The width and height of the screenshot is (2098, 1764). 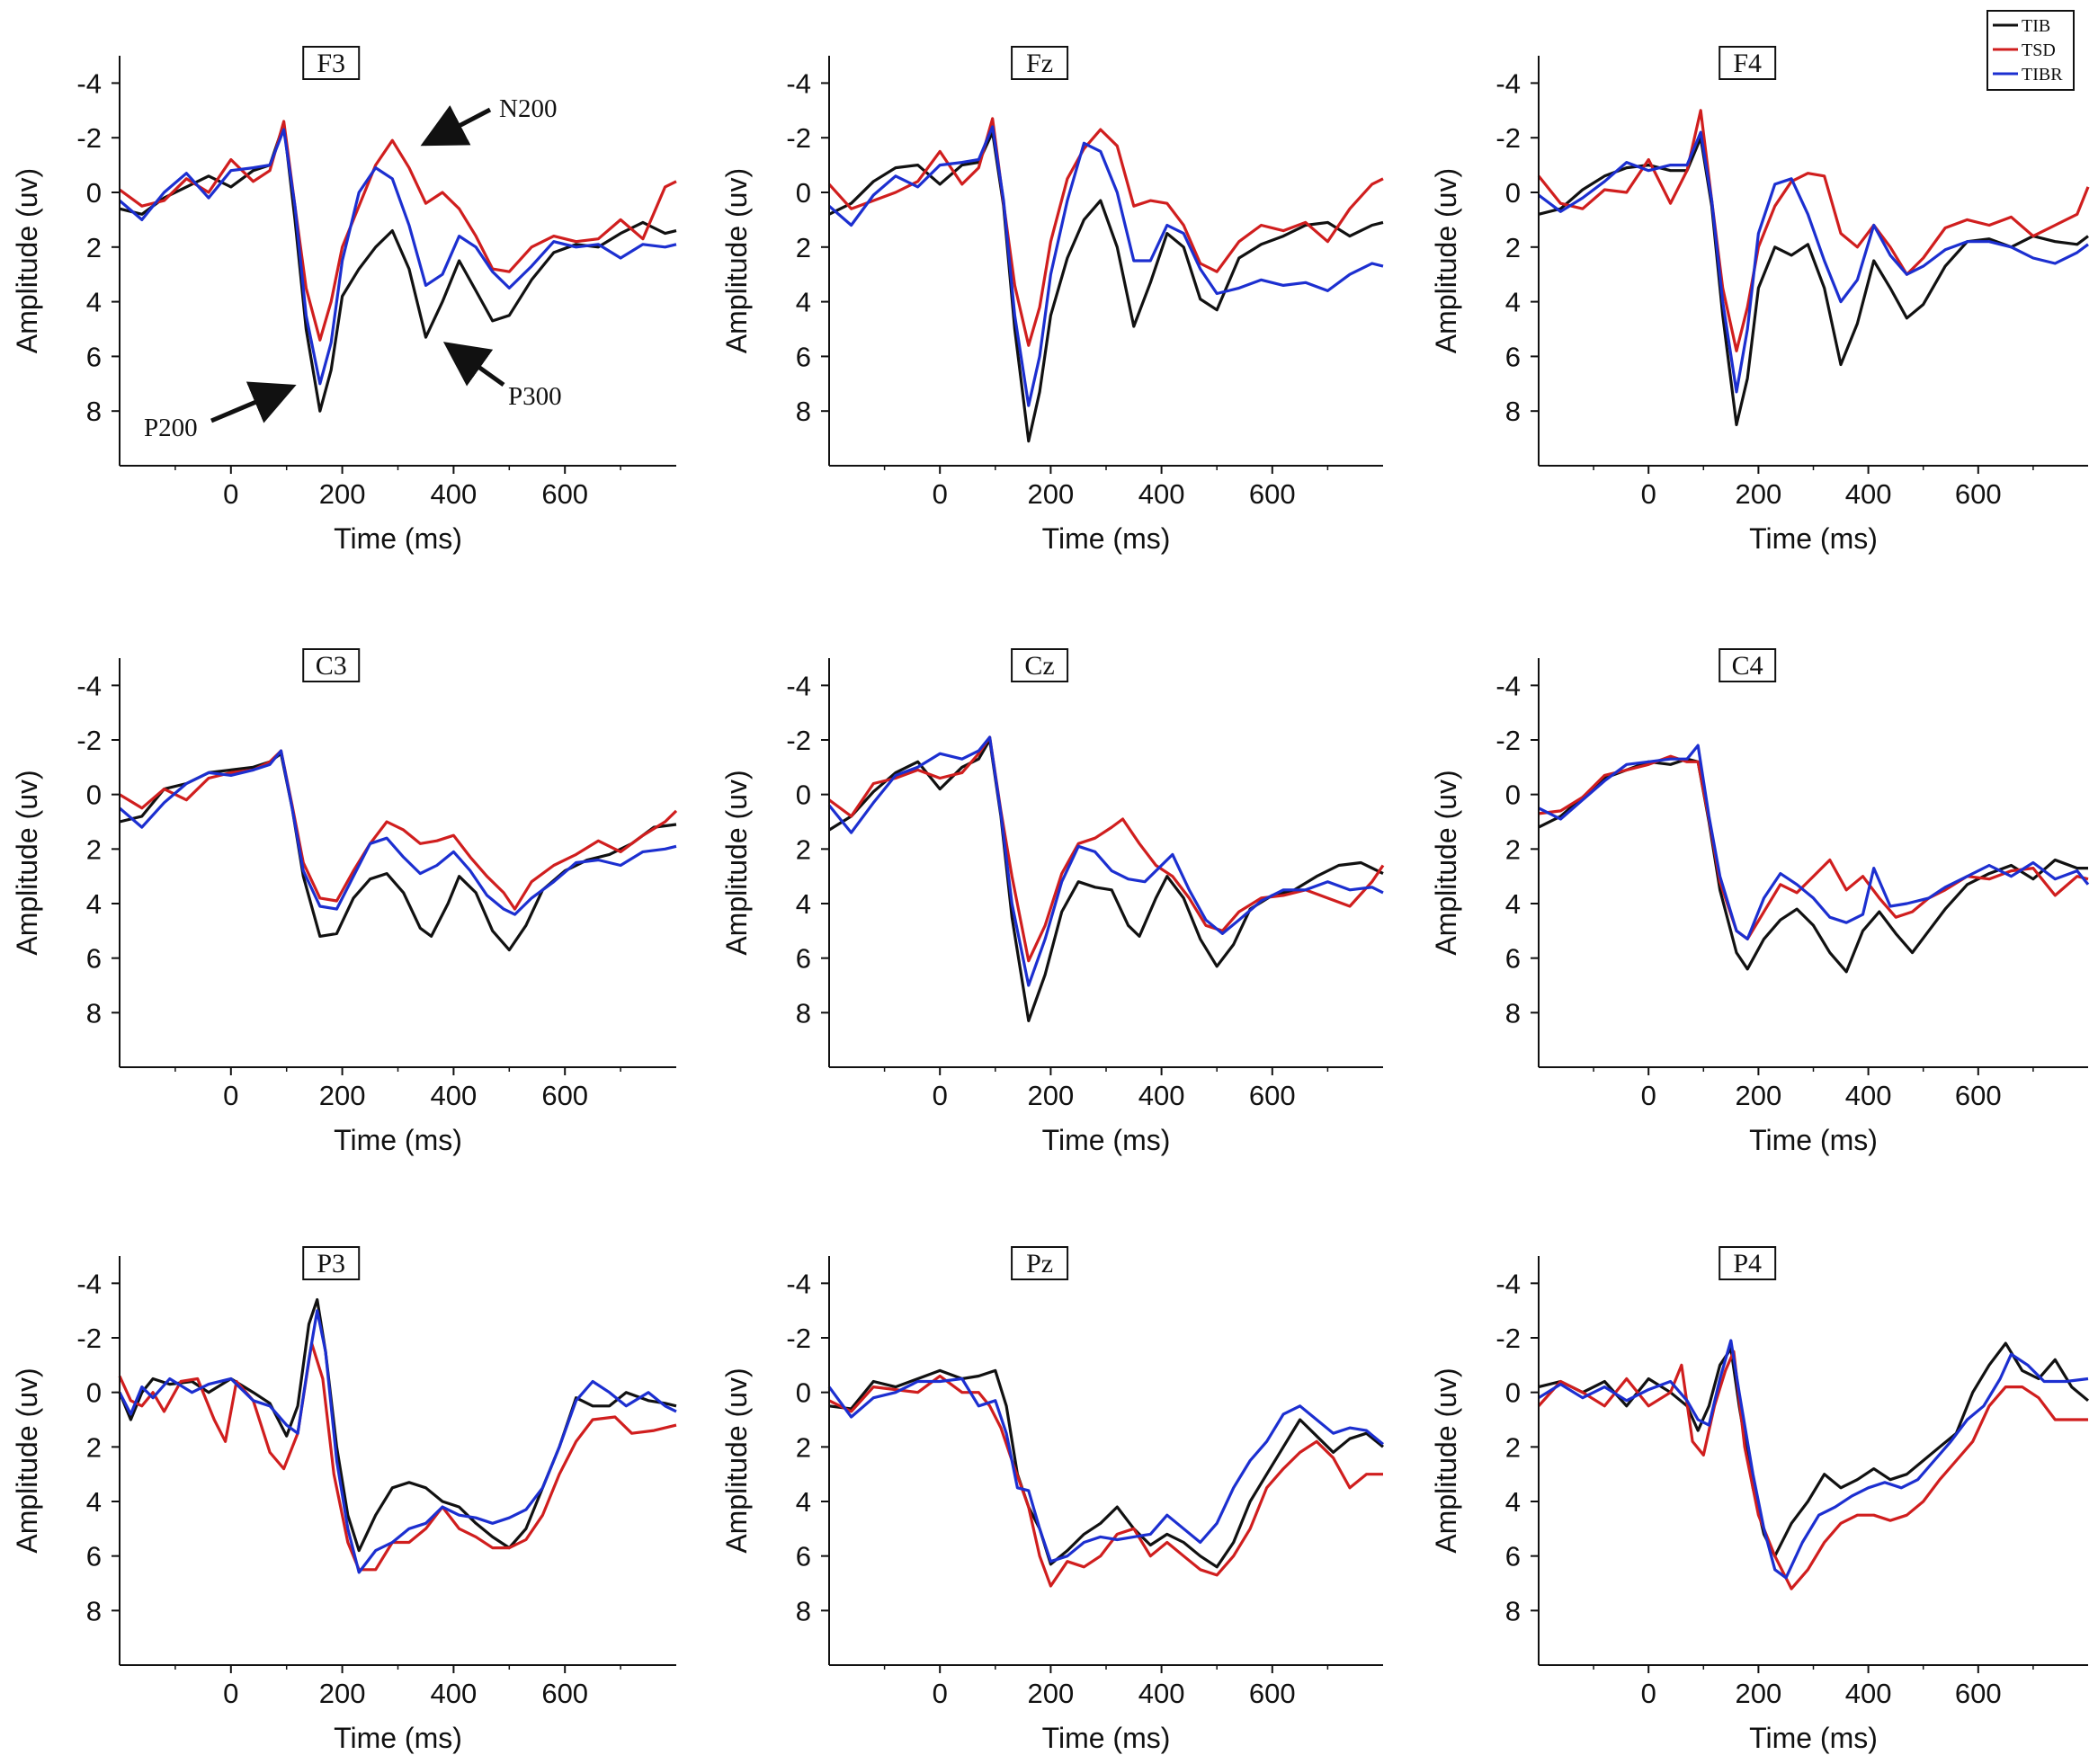 I want to click on x-axis-title-f4: Time (ms), so click(x=1813, y=538).